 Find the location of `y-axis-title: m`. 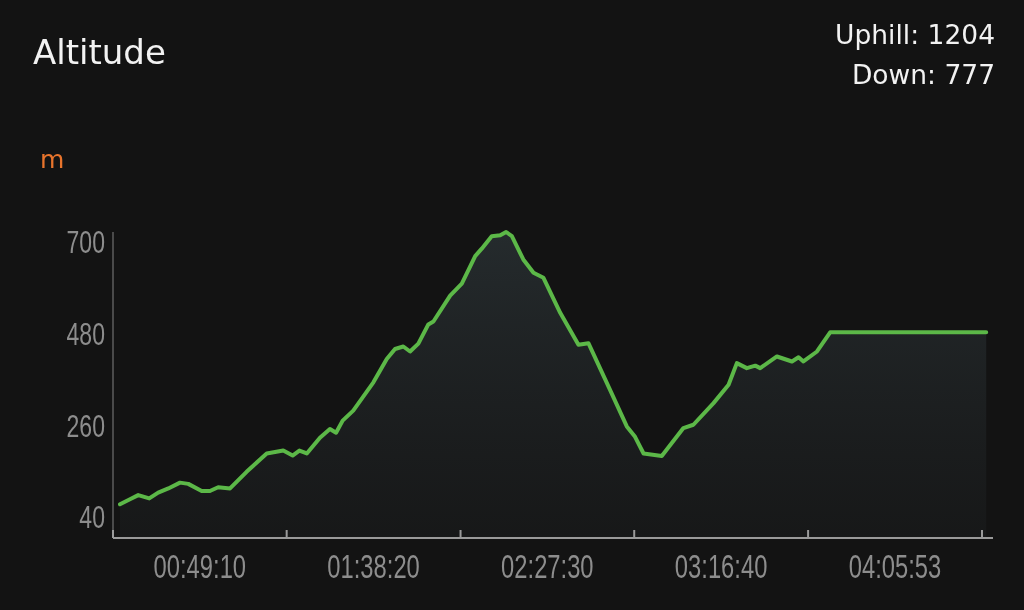

y-axis-title: m is located at coordinates (52, 159).